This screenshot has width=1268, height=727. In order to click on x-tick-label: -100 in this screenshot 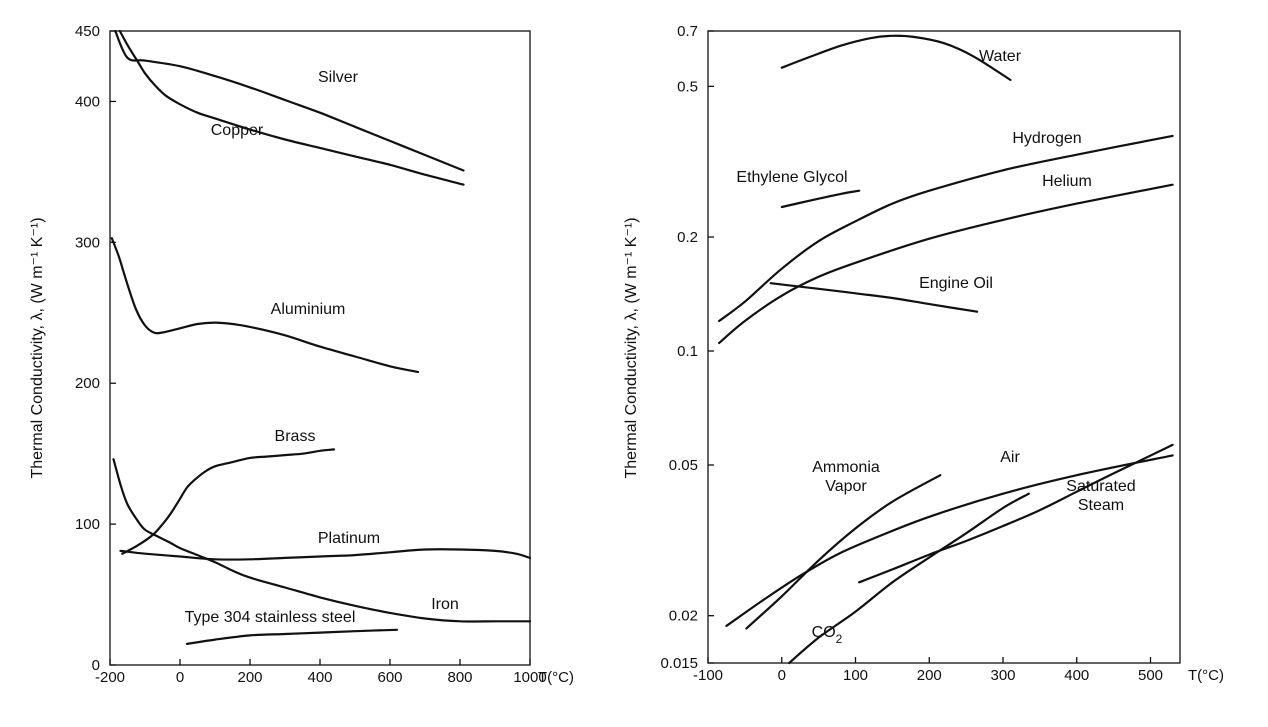, I will do `click(708, 675)`.